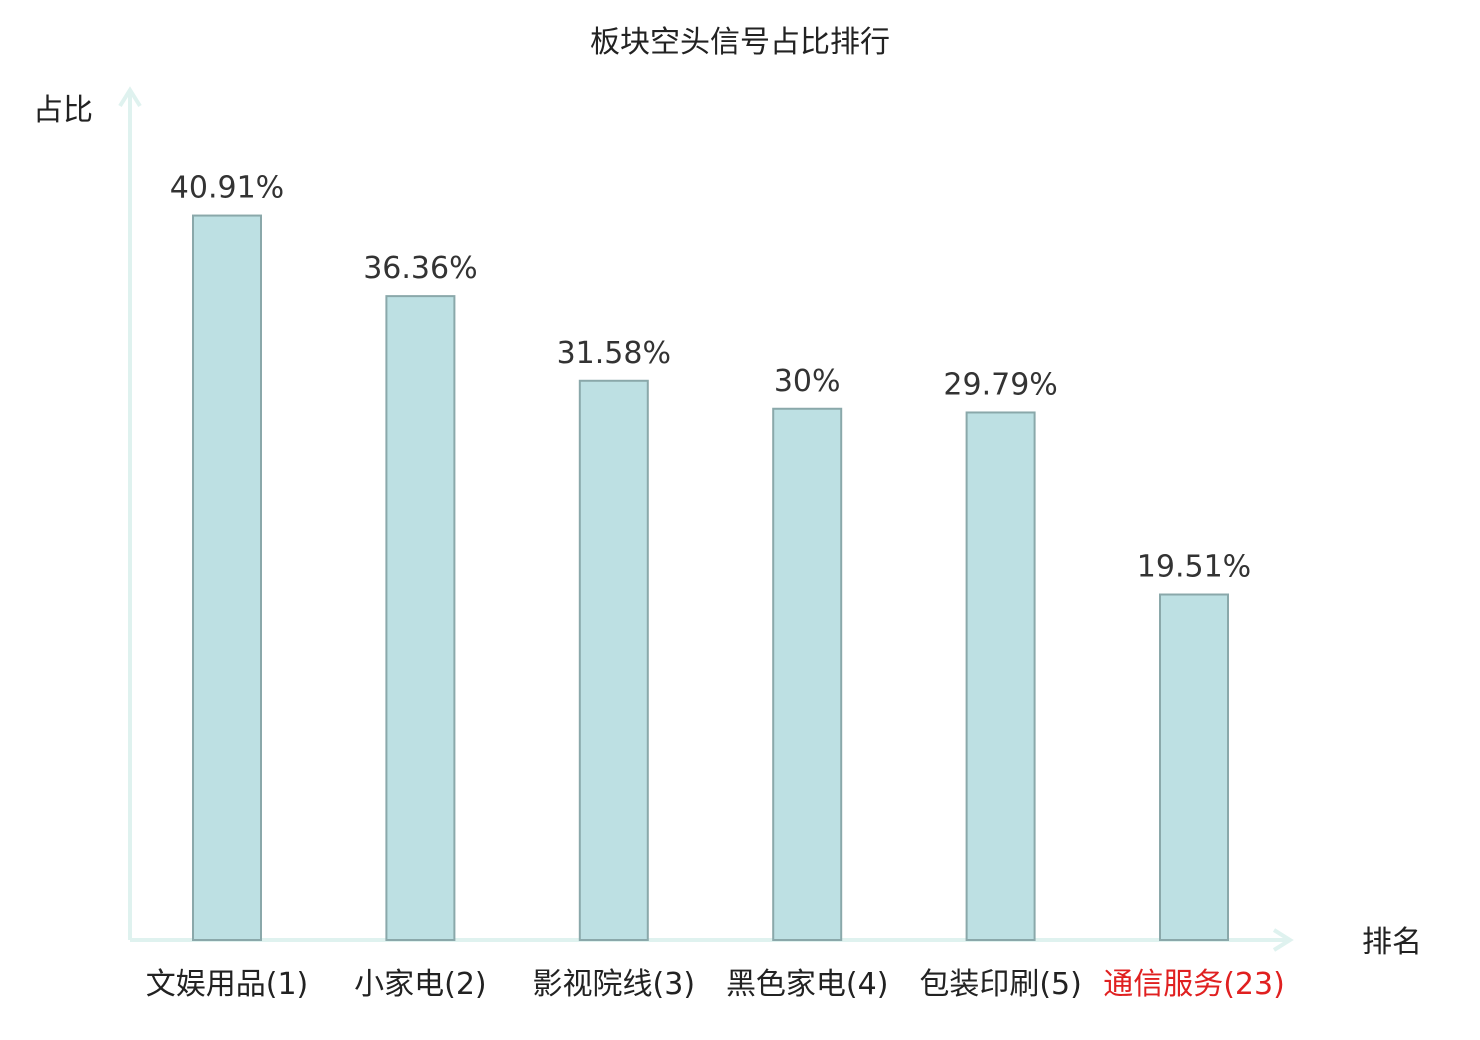  Describe the element at coordinates (1283, 940) in the screenshot. I see `x-axis-arrow` at that location.